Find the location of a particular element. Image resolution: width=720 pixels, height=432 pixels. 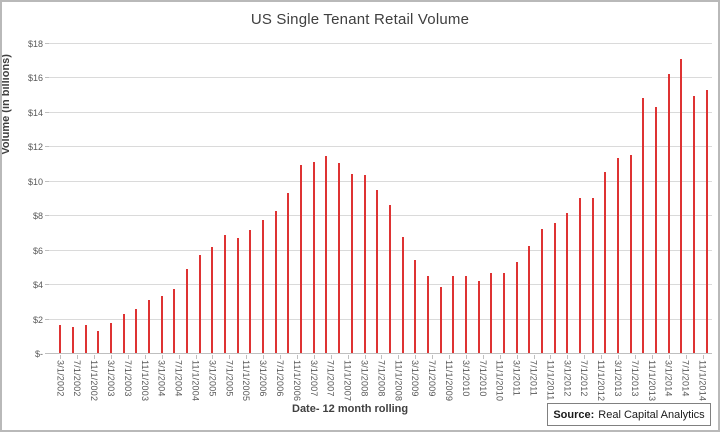

x-tick-label: 3/1/2003 is located at coordinates (111, 378).